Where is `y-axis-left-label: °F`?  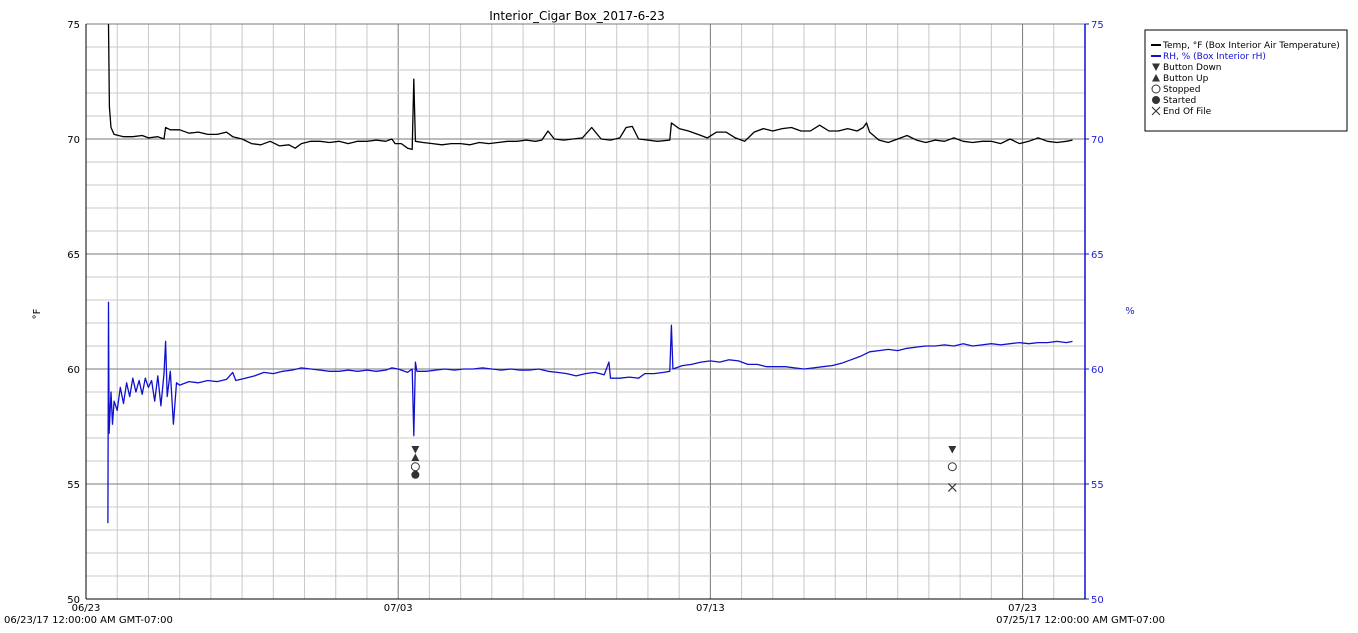
y-axis-left-label: °F is located at coordinates (37, 313).